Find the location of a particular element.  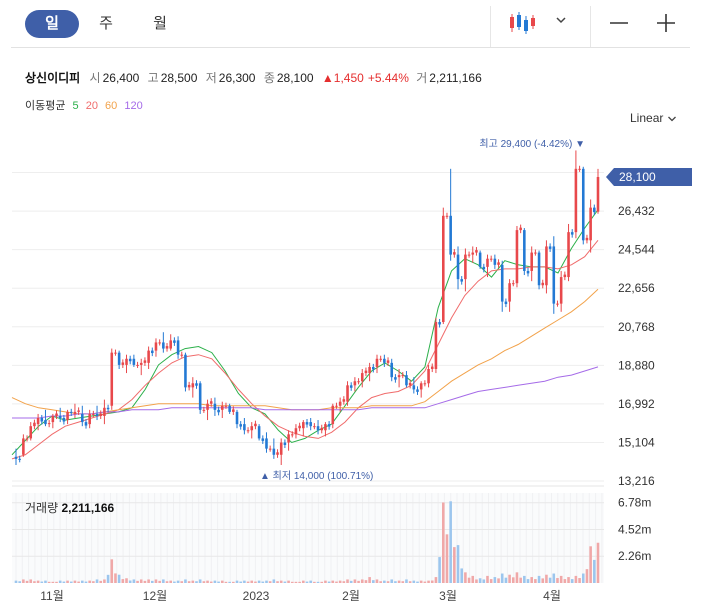

open-label: 시 is located at coordinates (95, 78).